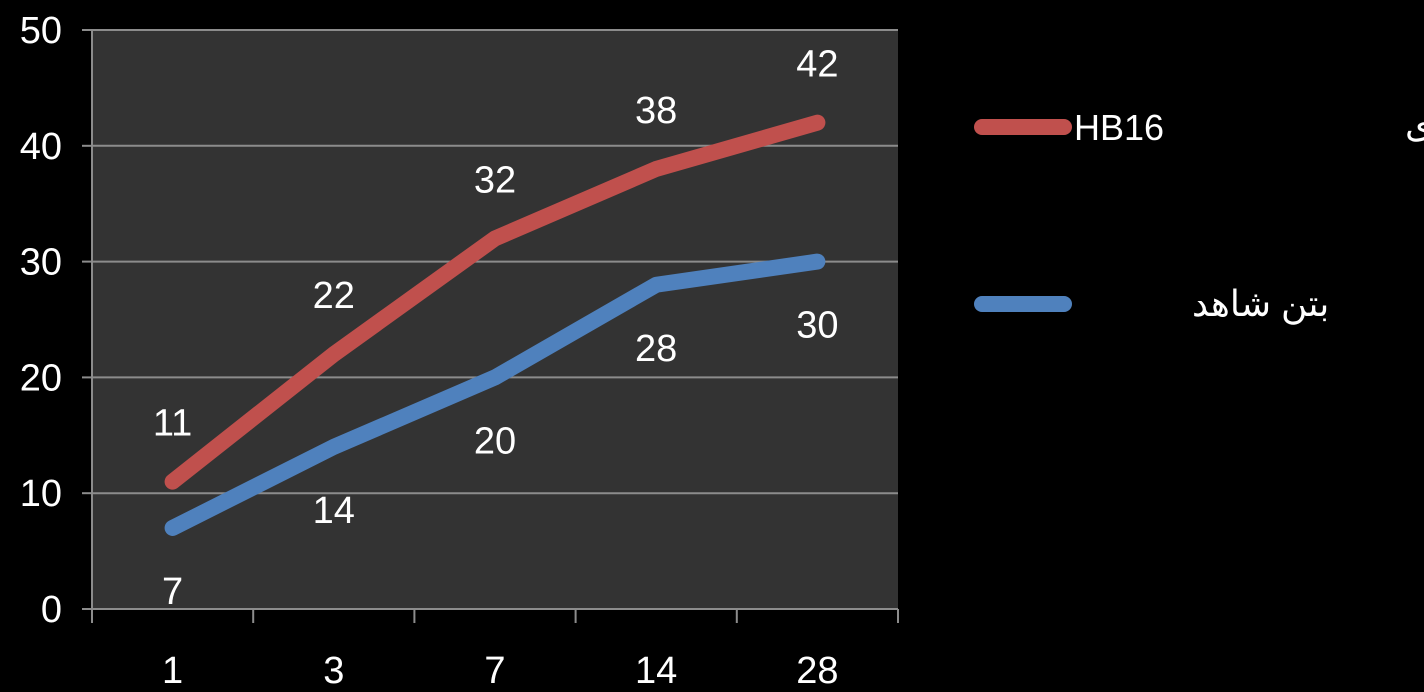 This screenshot has width=1424, height=692. I want to click on data-label-series-1-7: 32, so click(495, 180).